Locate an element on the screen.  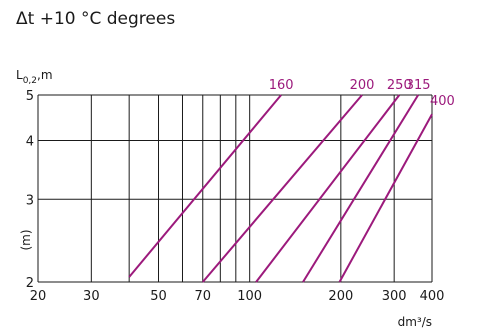
y-axis-label: L0,2,m is located at coordinates (34, 77).